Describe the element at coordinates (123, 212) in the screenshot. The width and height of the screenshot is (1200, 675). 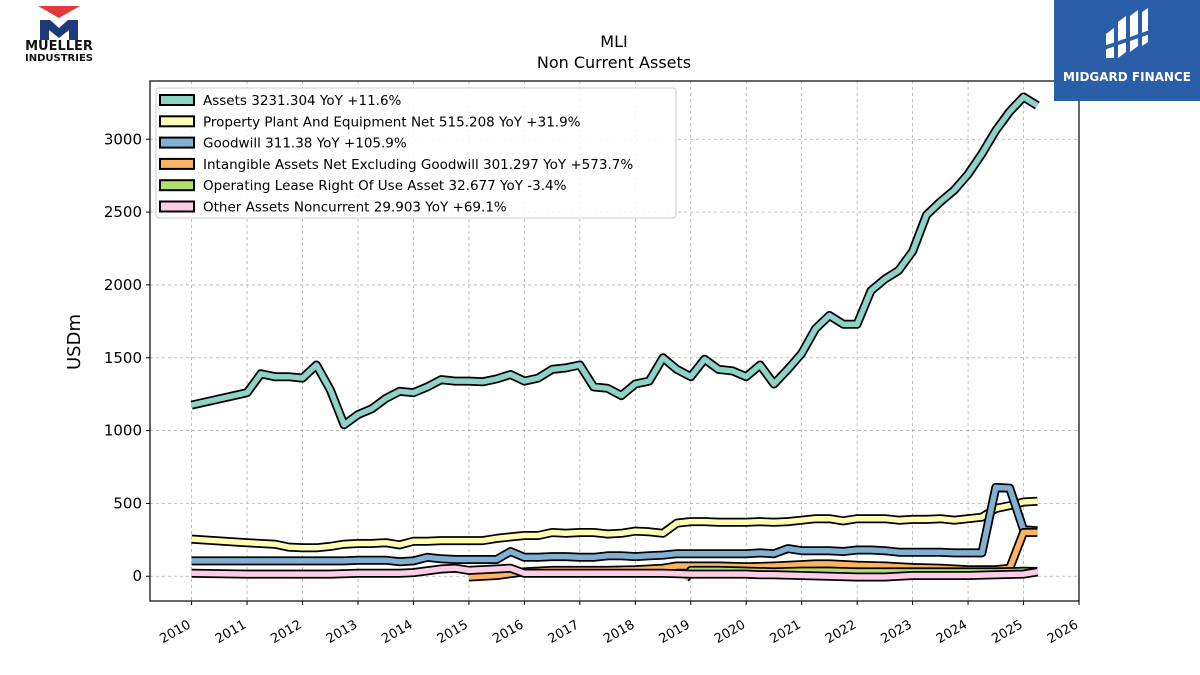
I see `y-tick-label: 2500` at that location.